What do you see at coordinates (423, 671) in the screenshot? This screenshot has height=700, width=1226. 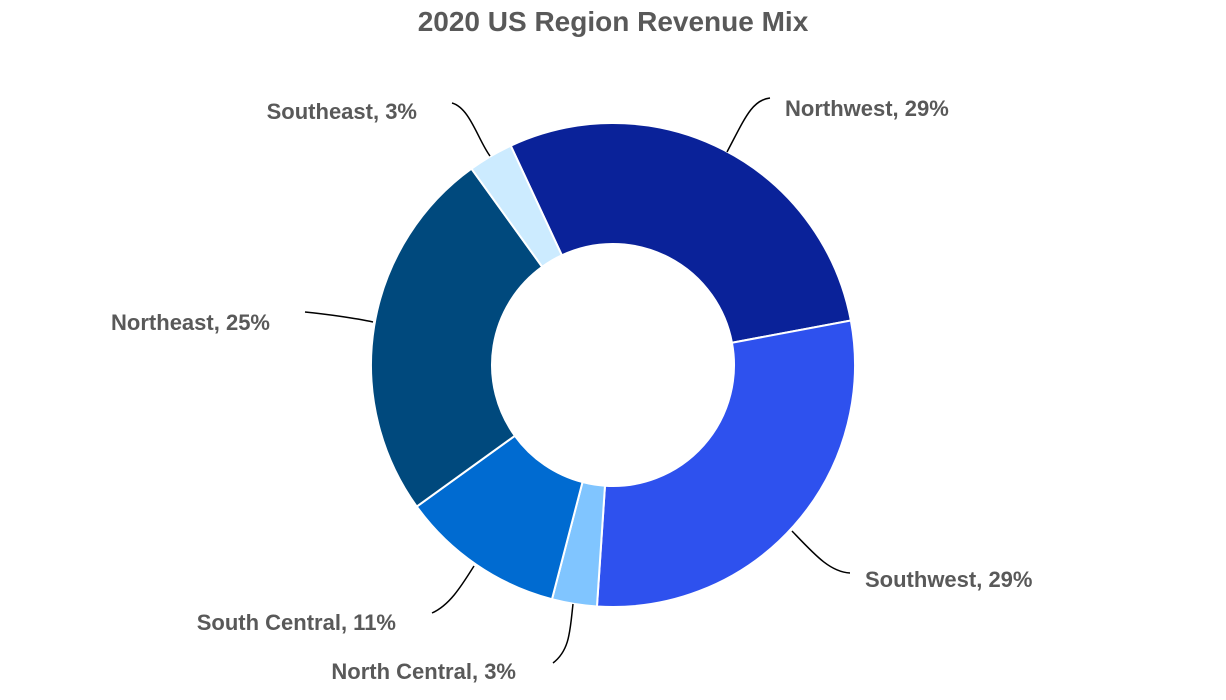 I see `slice-label-north-central: North Central, 3%` at bounding box center [423, 671].